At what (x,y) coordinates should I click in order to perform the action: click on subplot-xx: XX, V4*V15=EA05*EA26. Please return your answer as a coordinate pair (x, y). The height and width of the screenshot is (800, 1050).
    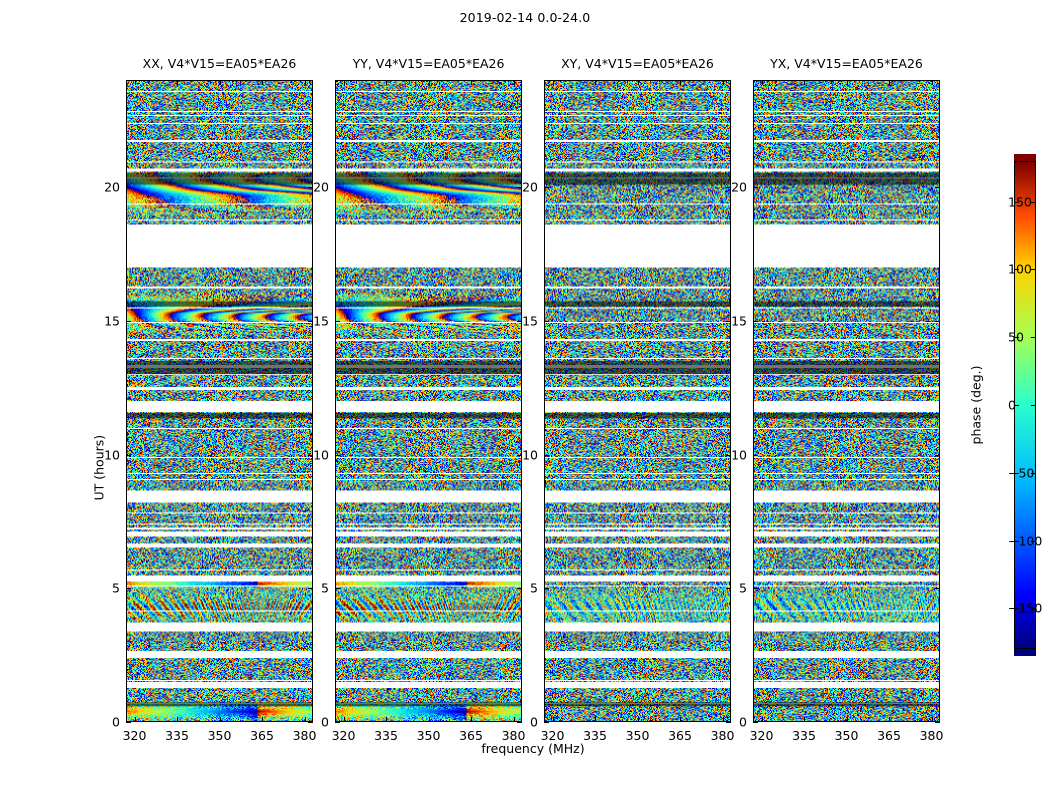
    Looking at the image, I should click on (219, 389).